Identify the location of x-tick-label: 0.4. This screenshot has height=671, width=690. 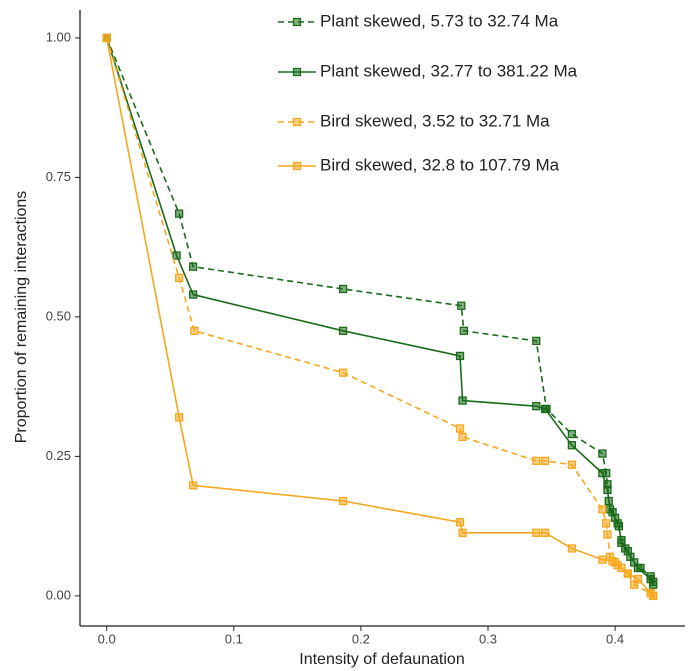
(615, 638).